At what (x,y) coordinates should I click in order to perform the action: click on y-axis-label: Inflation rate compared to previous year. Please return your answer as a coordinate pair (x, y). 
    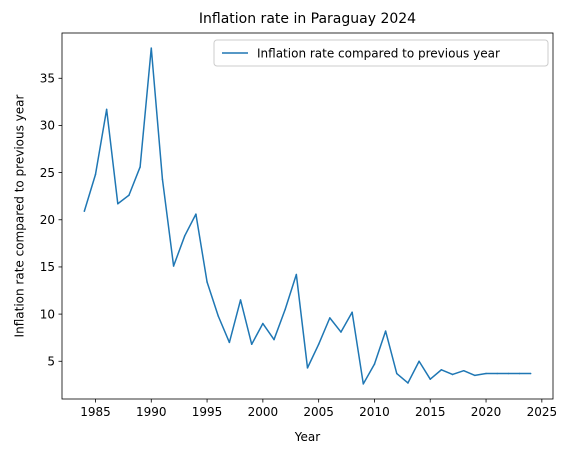
    Looking at the image, I should click on (20, 215).